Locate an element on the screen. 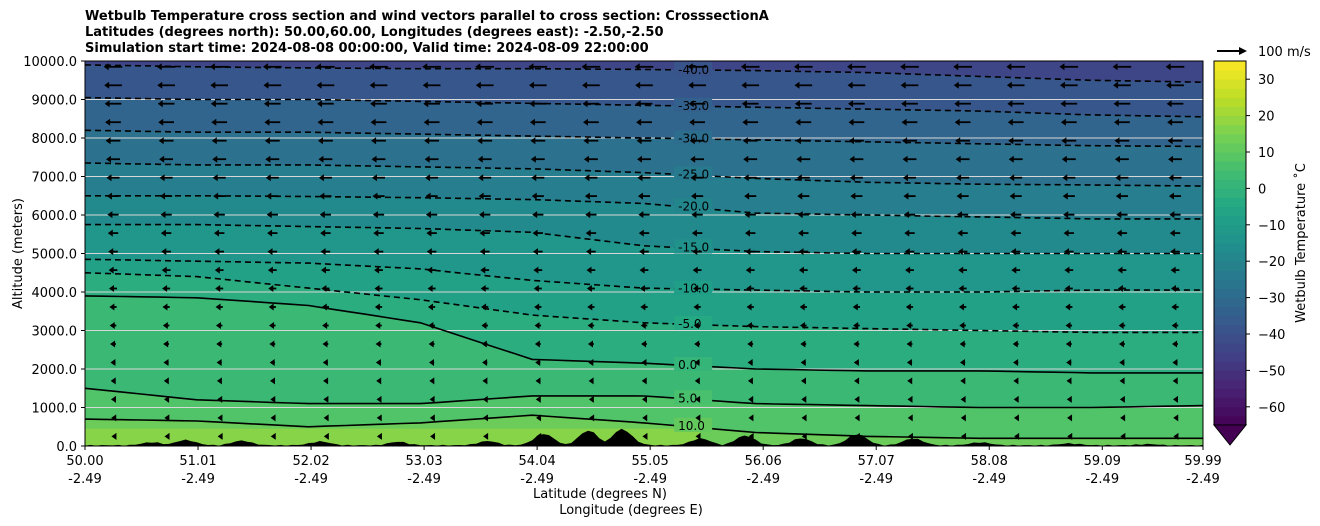  x-tick-label-lat: 59.99 is located at coordinates (1202, 461).